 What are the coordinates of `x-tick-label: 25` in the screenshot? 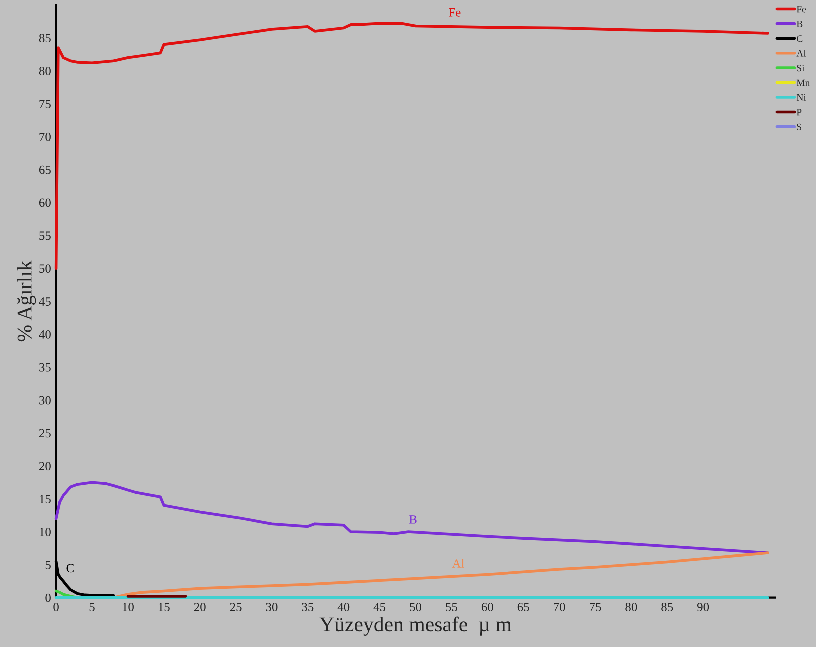 It's located at (236, 607).